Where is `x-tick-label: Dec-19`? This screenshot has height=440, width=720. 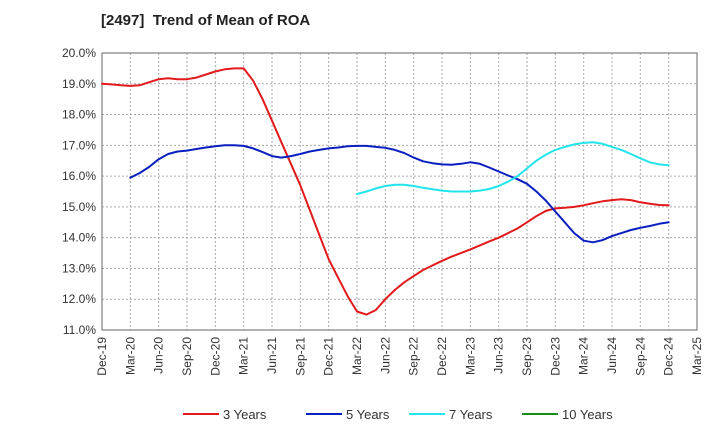 x-tick-label: Dec-19 is located at coordinates (102, 356).